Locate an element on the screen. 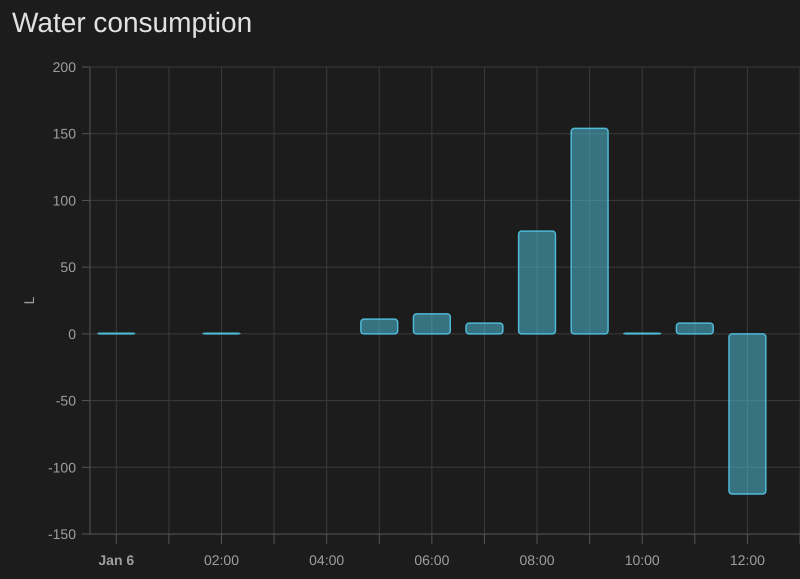 The image size is (800, 579). y-tick-label: 50 is located at coordinates (68, 267).